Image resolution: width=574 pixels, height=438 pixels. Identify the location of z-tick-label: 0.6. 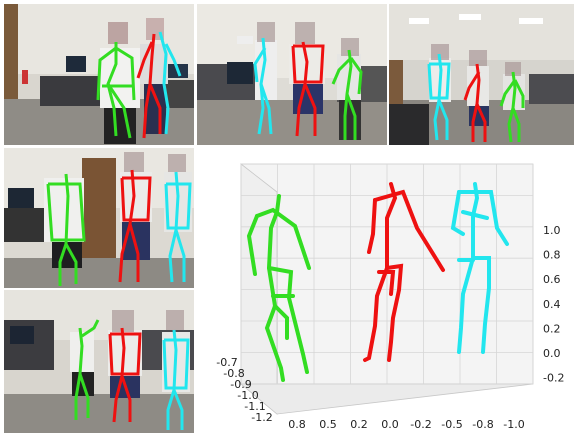
(552, 279).